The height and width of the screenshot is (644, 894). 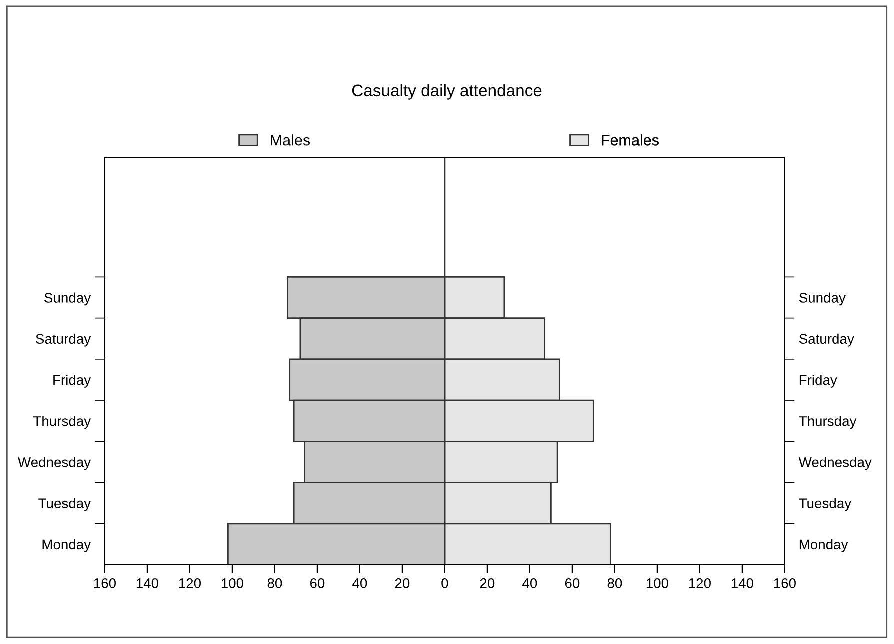 I want to click on chart-title: Casualty daily attendance, so click(x=447, y=92).